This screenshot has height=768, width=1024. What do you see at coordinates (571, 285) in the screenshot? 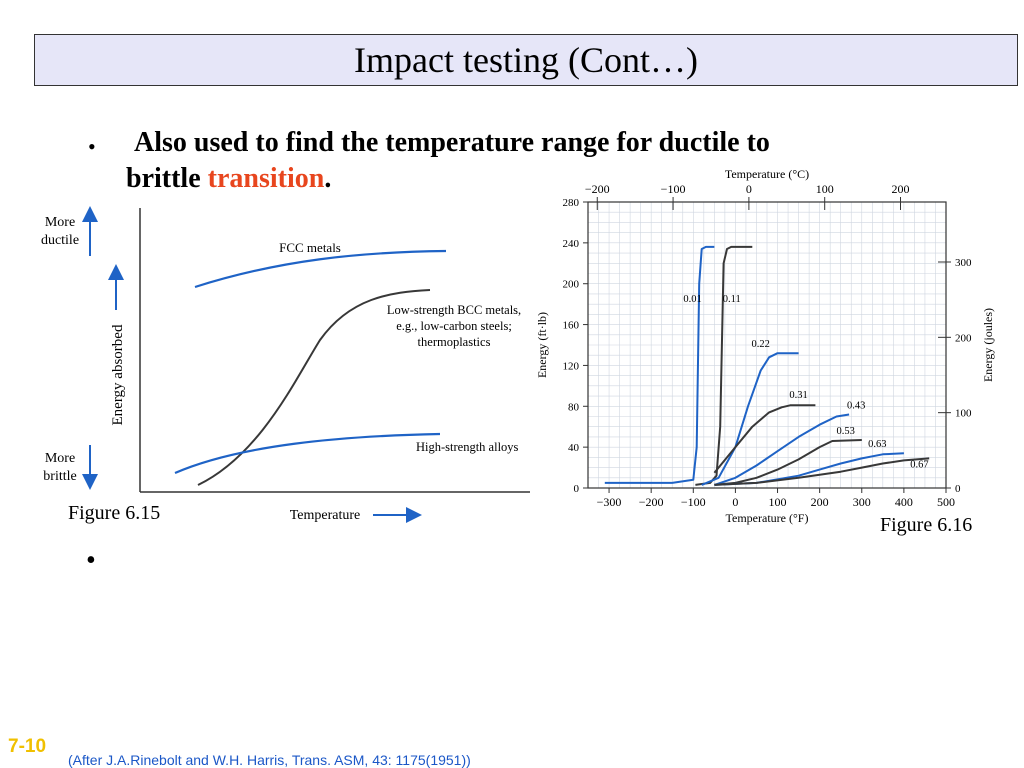
I see `y-tick-label: 200` at bounding box center [571, 285].